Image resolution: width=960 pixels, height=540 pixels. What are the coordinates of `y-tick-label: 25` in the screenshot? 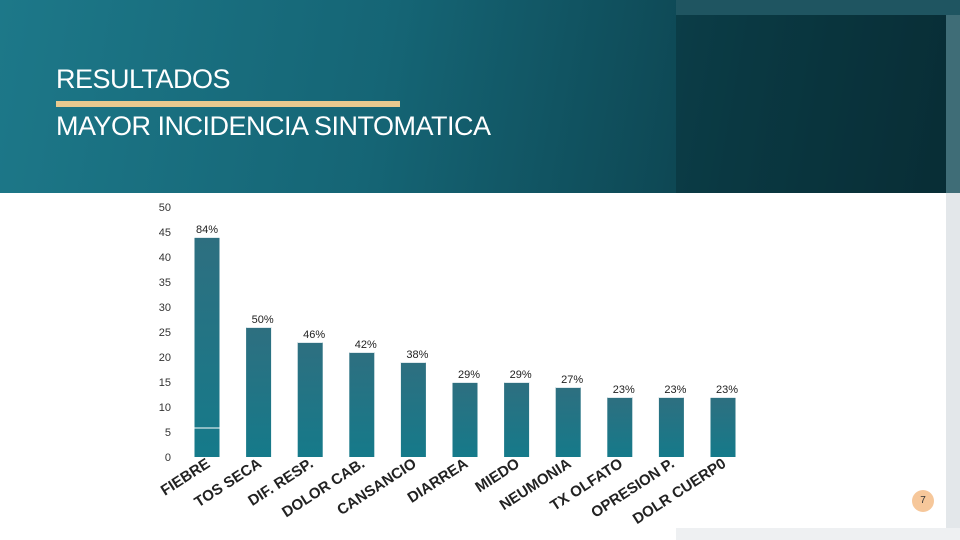 It's located at (165, 333).